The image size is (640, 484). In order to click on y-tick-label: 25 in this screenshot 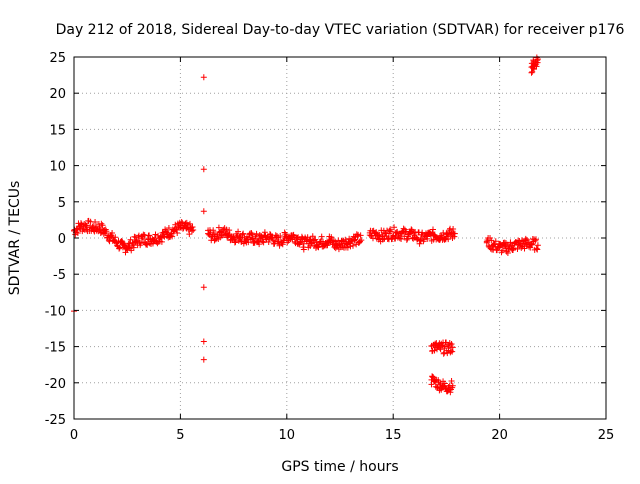, I will do `click(57, 58)`.